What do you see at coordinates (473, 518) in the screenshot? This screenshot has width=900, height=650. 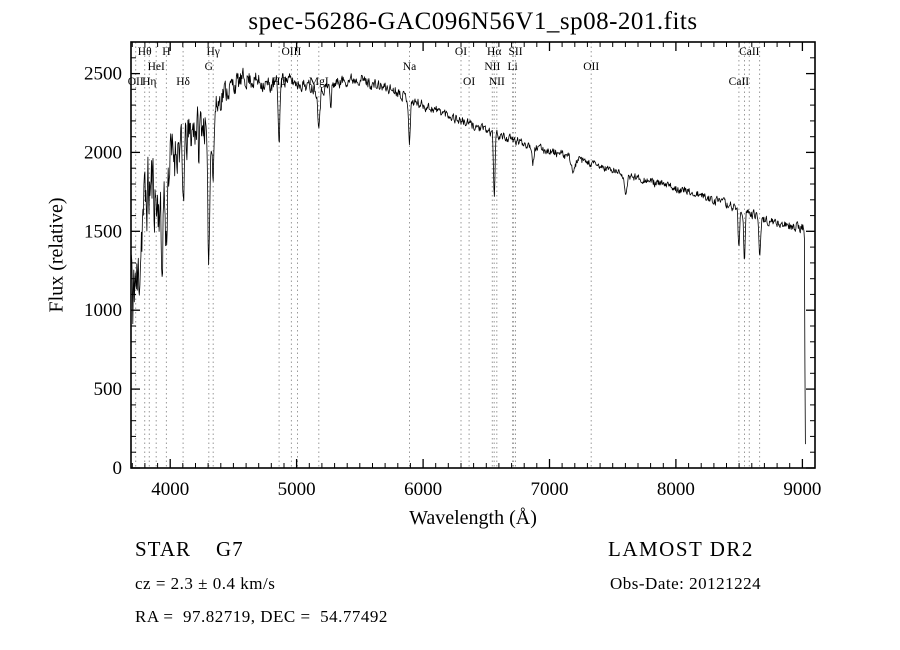 I see `x-axis-label: Wavelength (Å)` at bounding box center [473, 518].